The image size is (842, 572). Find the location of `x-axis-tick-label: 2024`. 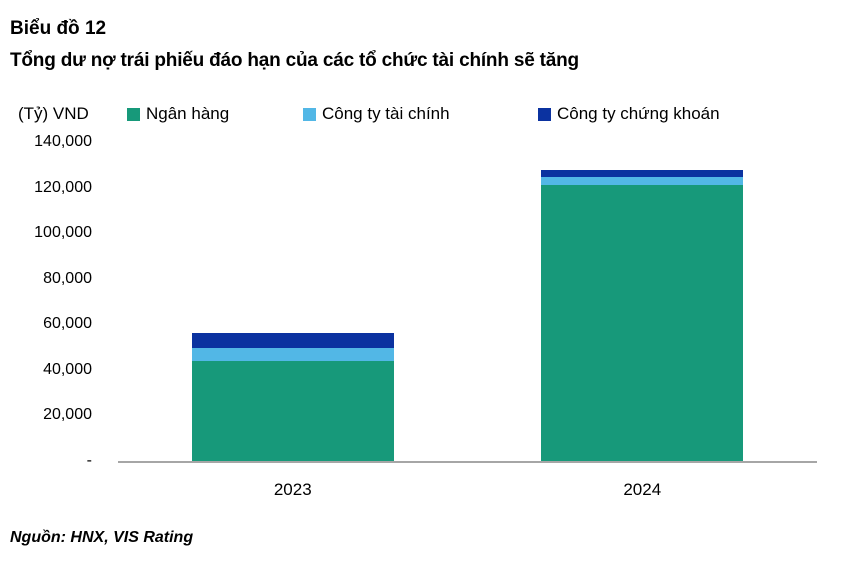

x-axis-tick-label: 2024 is located at coordinates (642, 489).